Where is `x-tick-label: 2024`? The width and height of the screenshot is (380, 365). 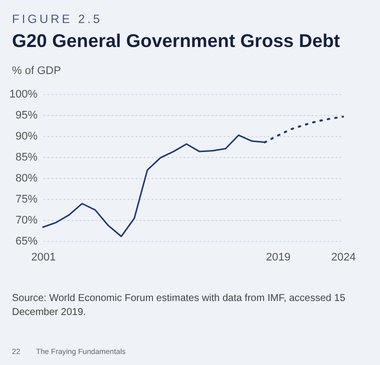
x-tick-label: 2024 is located at coordinates (343, 258).